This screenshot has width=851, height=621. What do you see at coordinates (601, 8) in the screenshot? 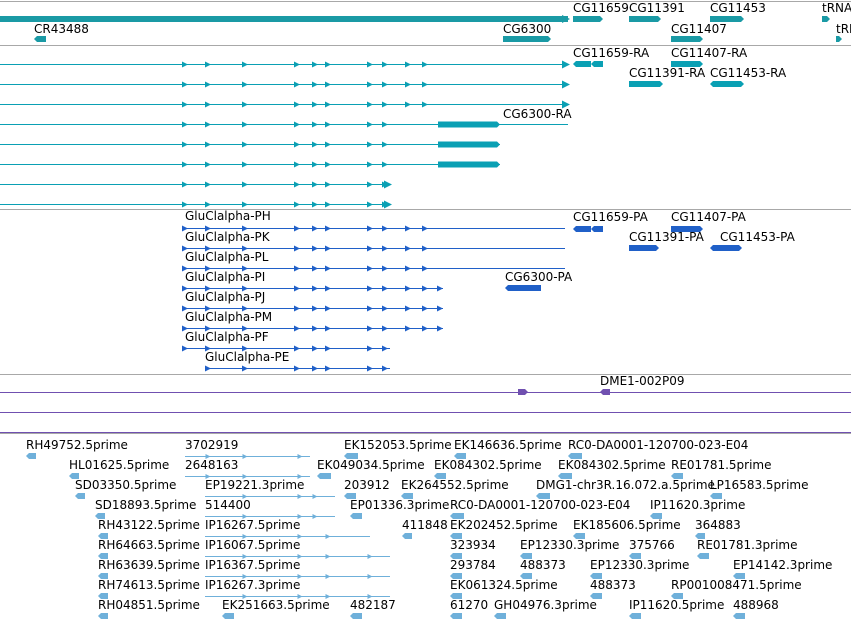
I see `cg11659-label: CG11659` at bounding box center [601, 8].